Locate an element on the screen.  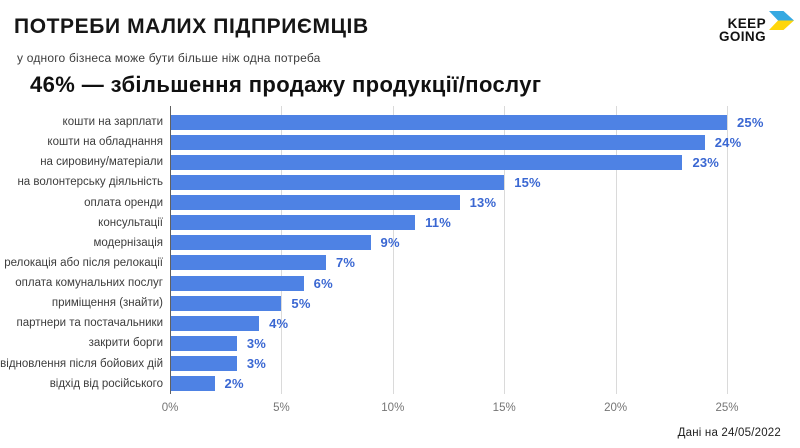
x-tick-label: 15% is located at coordinates (504, 408).